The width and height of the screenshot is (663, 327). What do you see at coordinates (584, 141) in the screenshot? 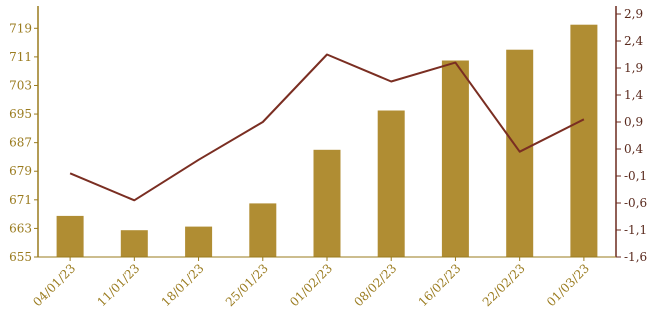
I see `bar-01/03/23` at bounding box center [584, 141].